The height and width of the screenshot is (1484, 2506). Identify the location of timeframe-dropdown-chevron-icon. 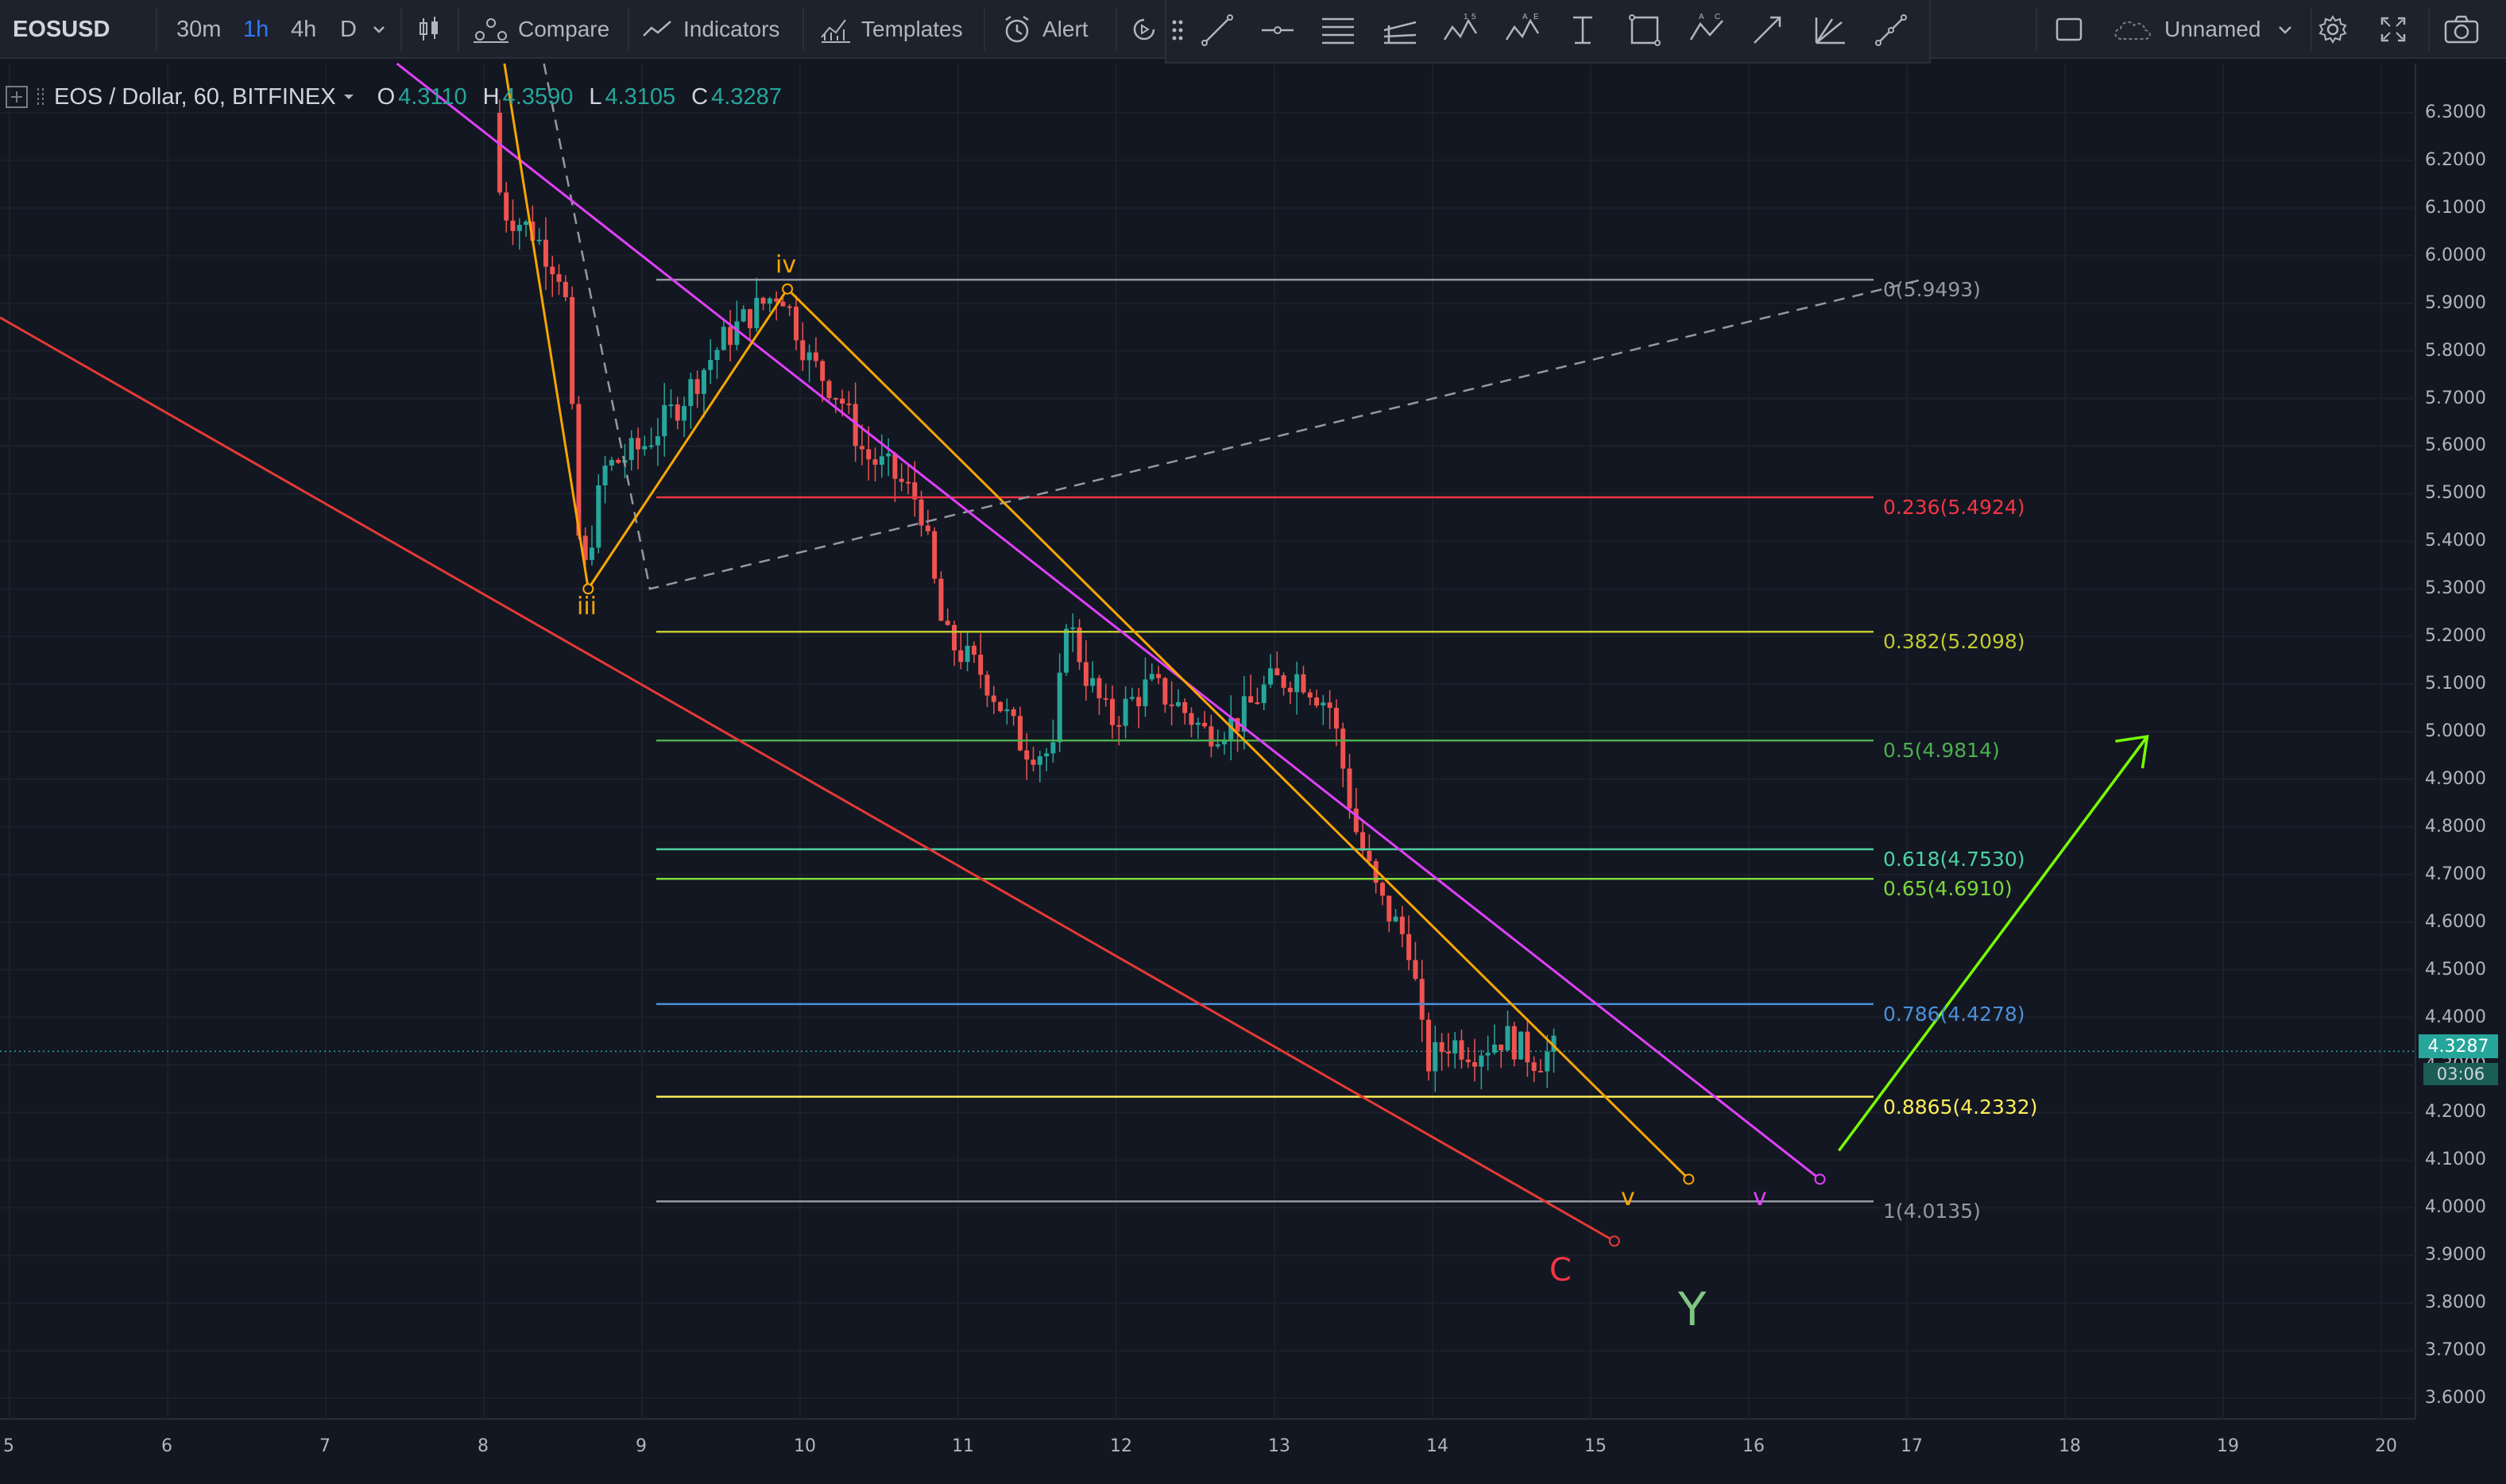
(379, 29).